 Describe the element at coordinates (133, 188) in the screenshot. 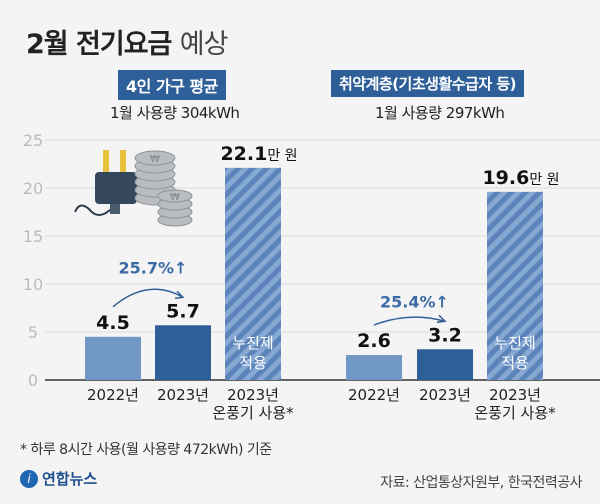

I see `plug-coins-illustration: ₩ ₩` at that location.